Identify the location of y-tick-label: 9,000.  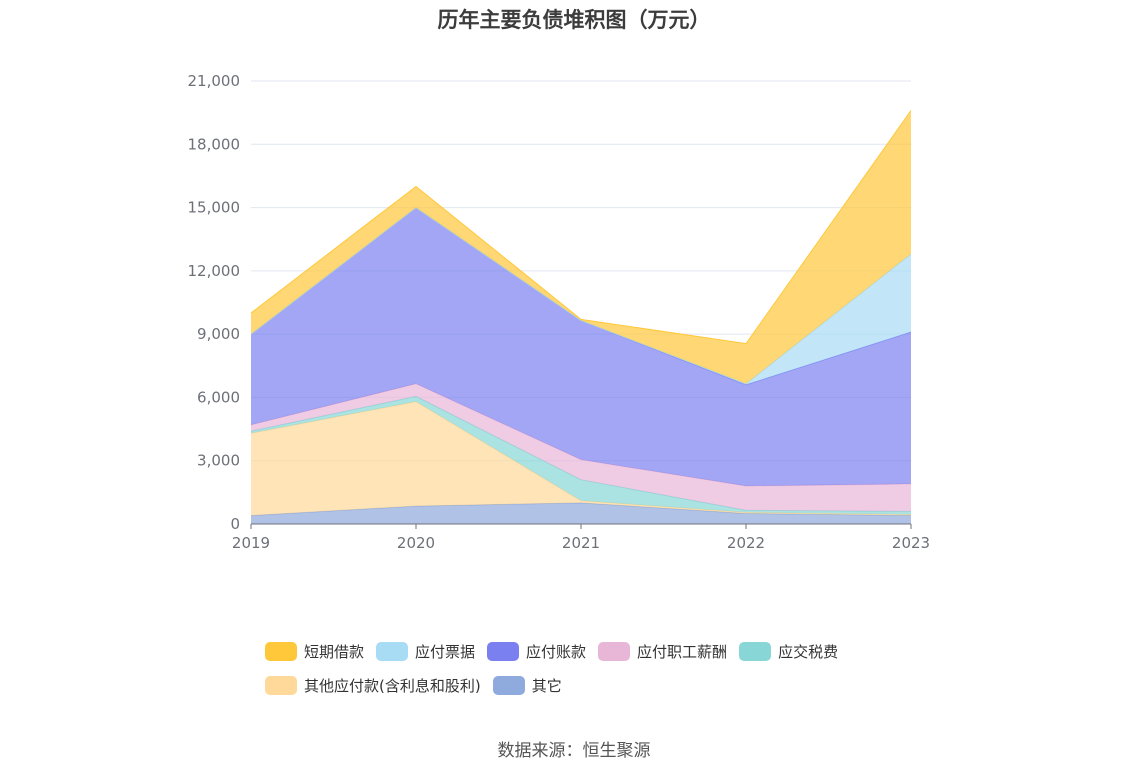
(218, 334).